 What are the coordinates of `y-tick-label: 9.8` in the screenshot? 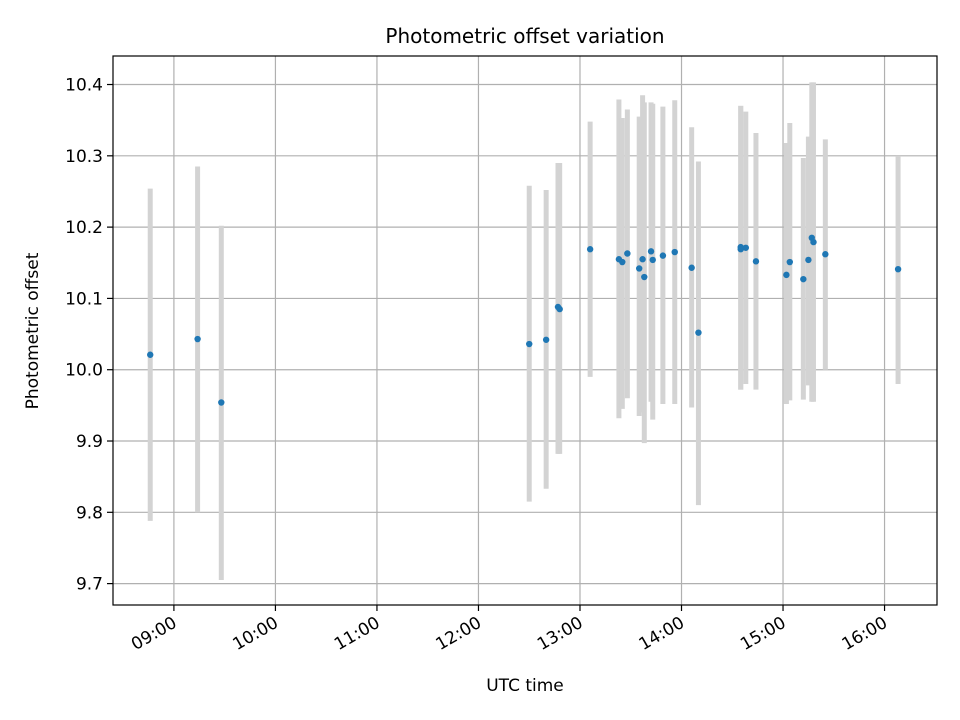 It's located at (89, 513).